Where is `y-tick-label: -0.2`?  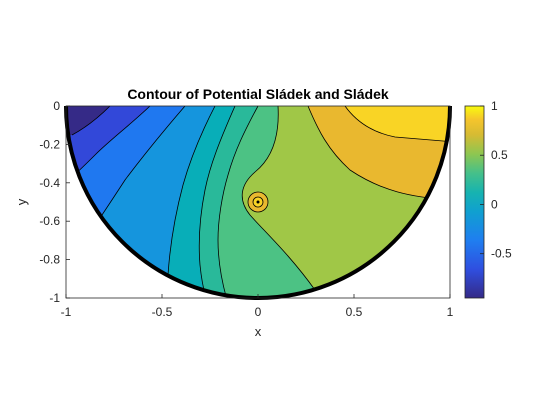
y-tick-label: -0.2 is located at coordinates (49, 144).